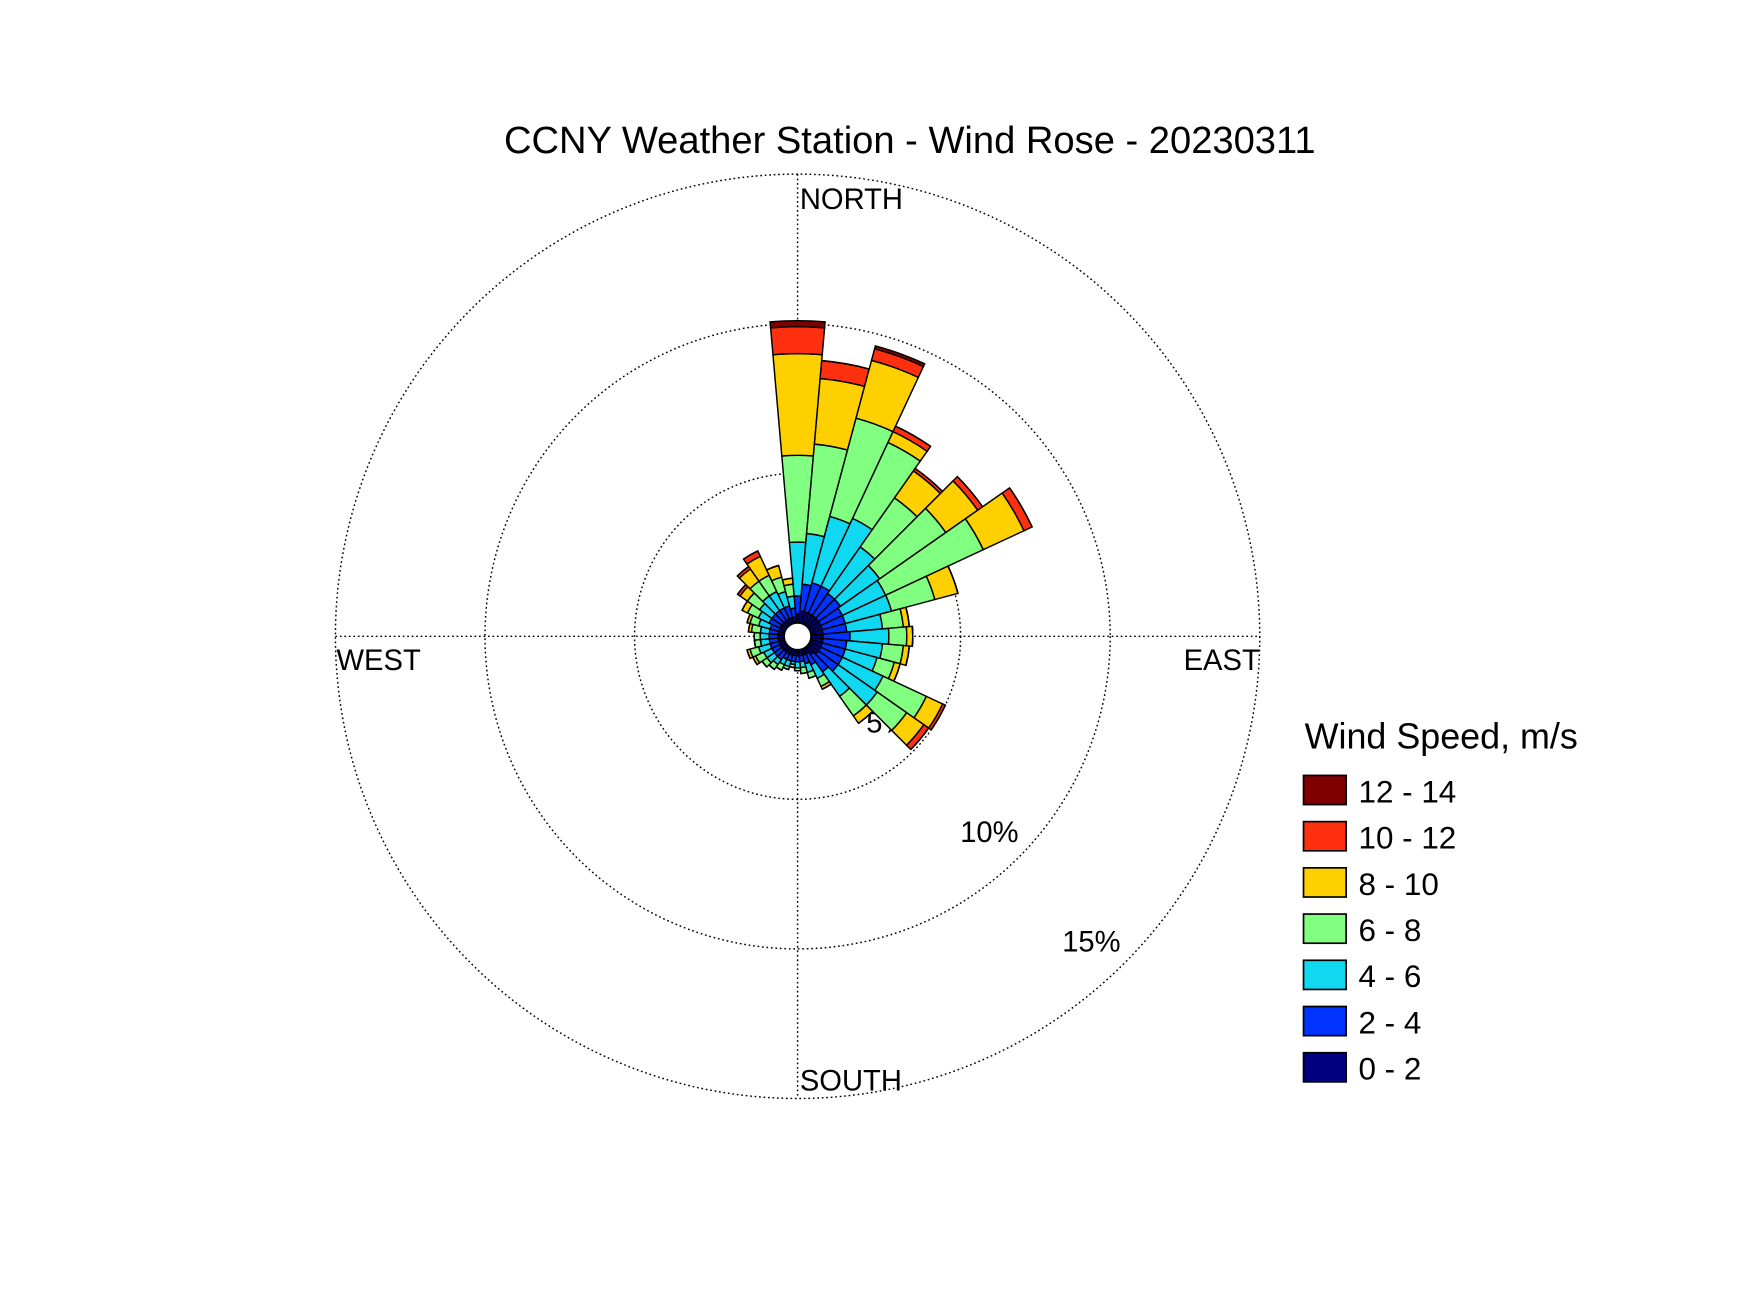 This screenshot has width=1750, height=1313. I want to click on direction-label: WEST, so click(379, 661).